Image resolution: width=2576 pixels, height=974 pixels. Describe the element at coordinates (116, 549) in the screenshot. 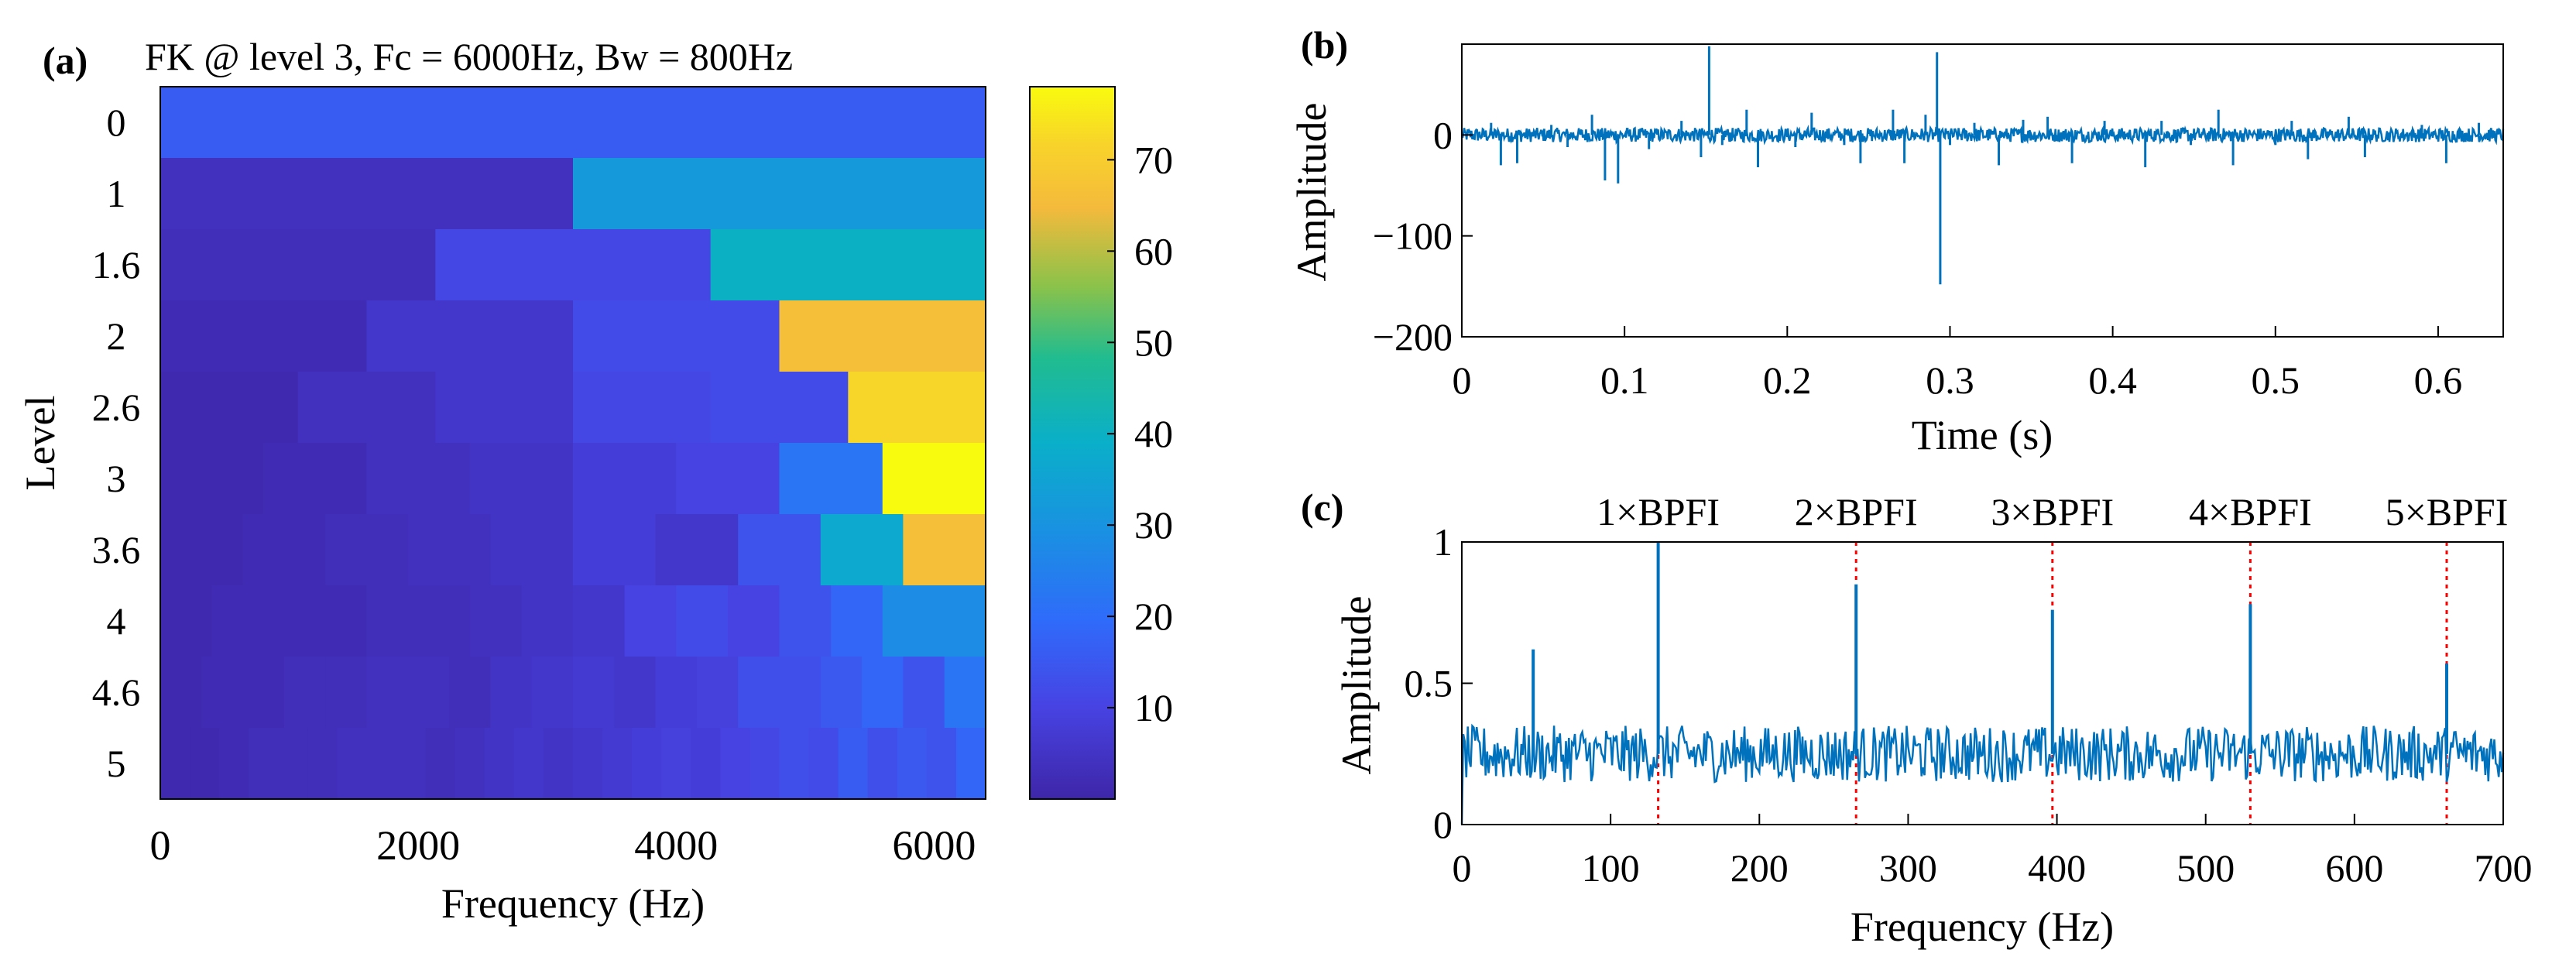

I see `heatmap-y-tick-label: 3.6` at that location.